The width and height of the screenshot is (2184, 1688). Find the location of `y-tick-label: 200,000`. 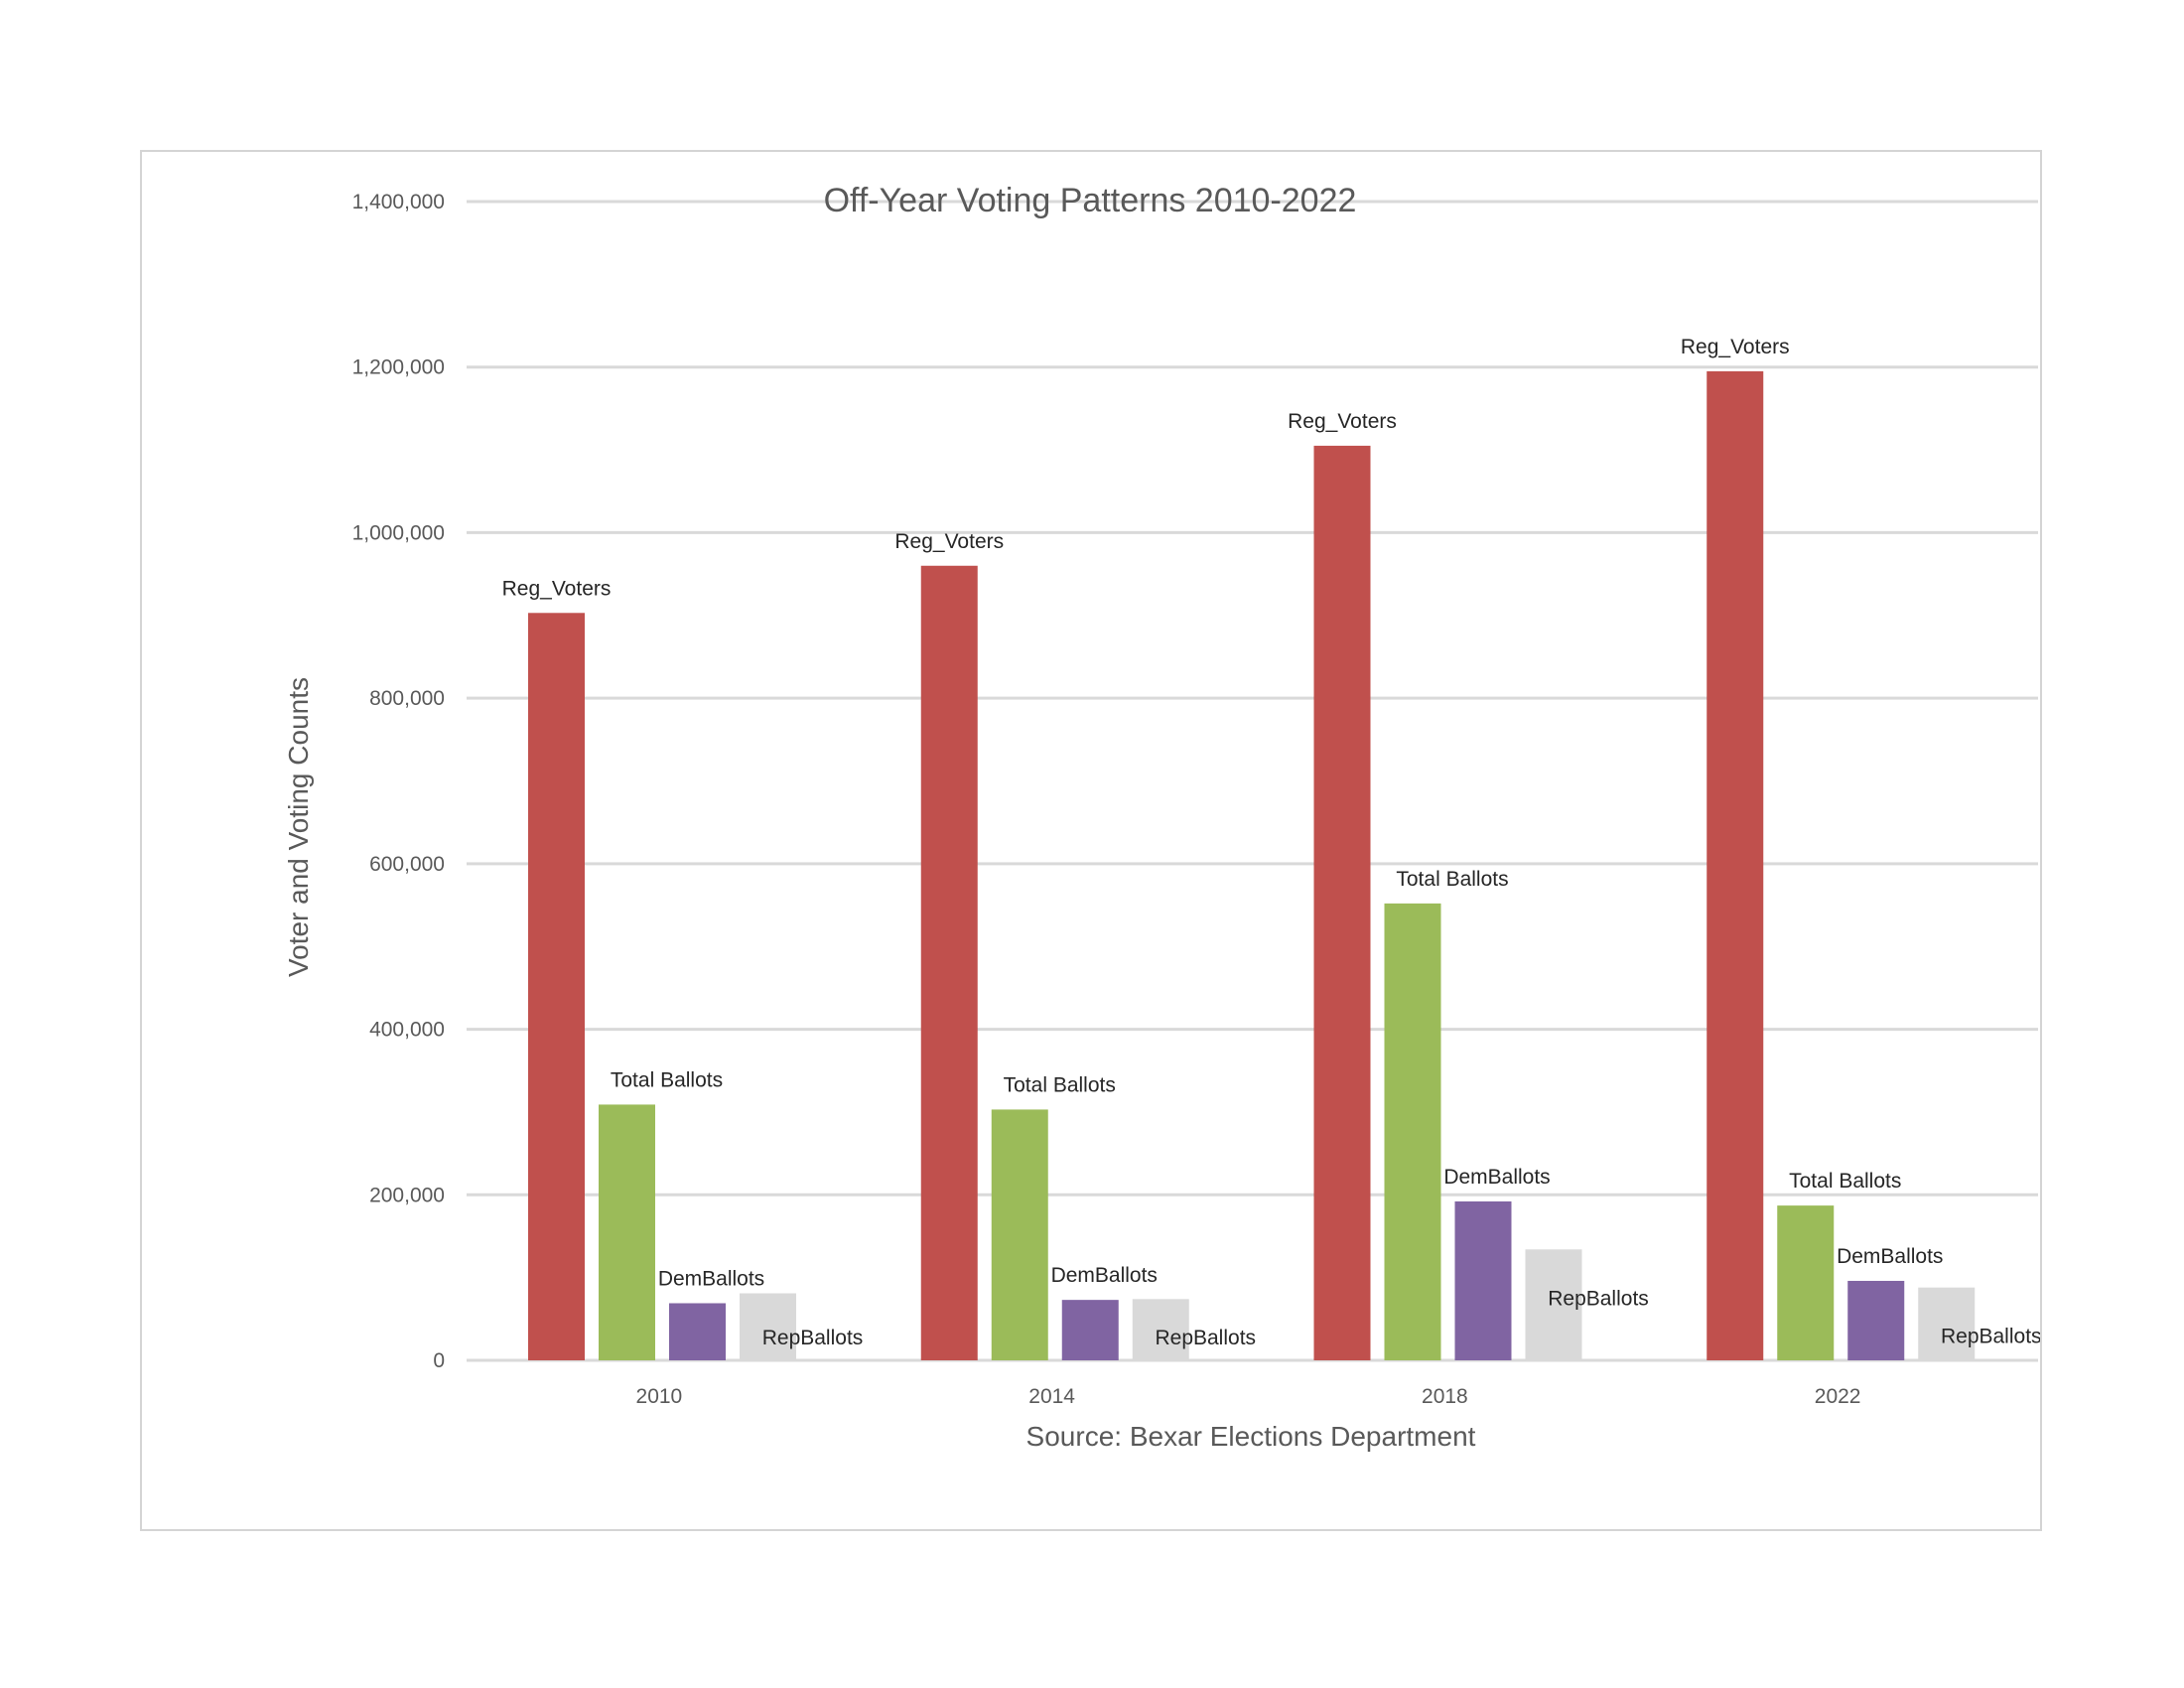

y-tick-label: 200,000 is located at coordinates (407, 1195).